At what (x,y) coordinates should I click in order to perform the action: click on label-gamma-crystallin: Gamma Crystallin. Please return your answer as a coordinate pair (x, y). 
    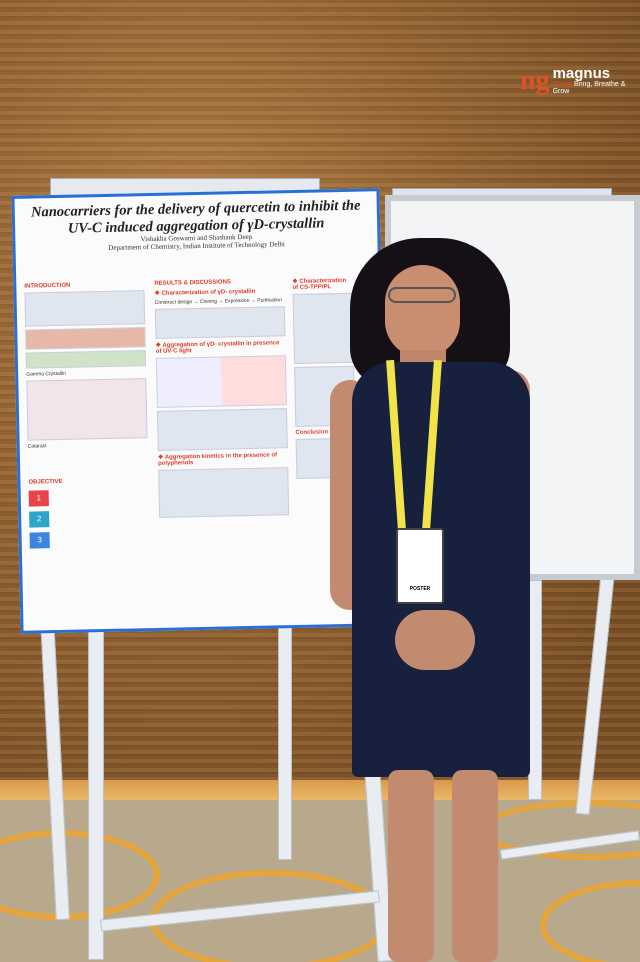
    Looking at the image, I should click on (46, 374).